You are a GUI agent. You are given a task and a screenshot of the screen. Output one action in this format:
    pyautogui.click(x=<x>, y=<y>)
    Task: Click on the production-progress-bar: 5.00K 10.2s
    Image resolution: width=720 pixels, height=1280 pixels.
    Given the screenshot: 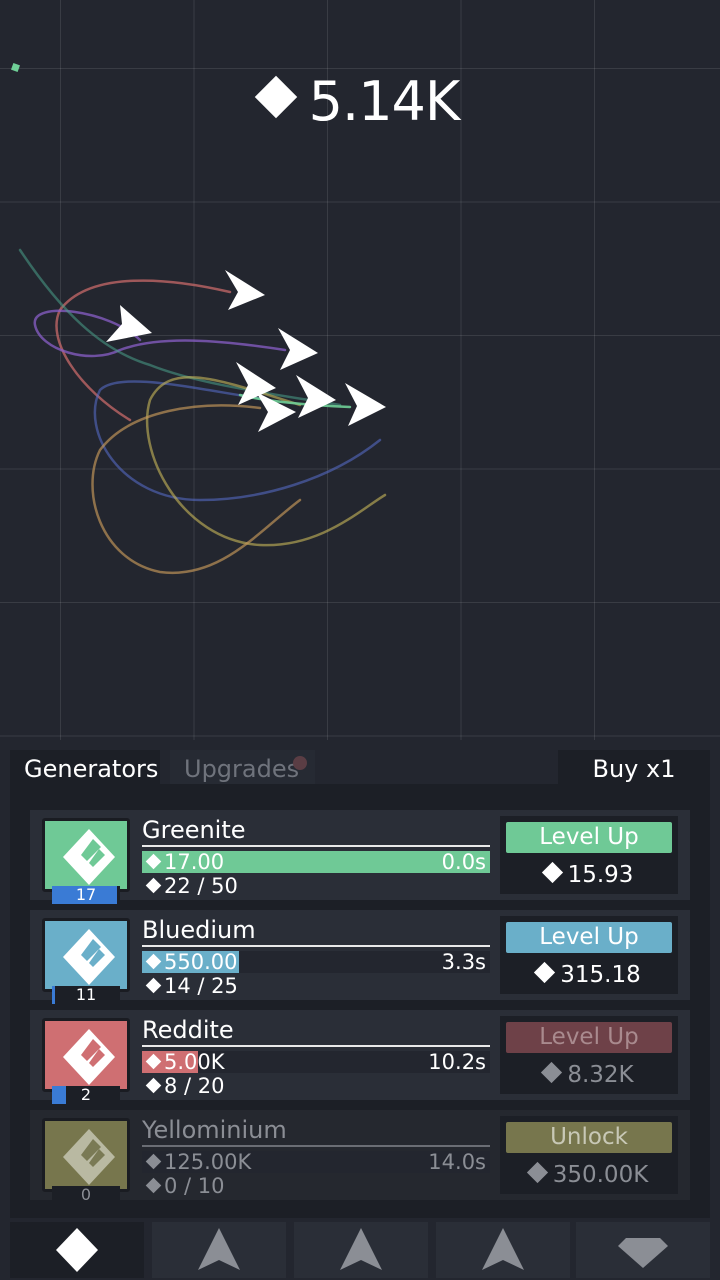 What is the action you would take?
    pyautogui.click(x=316, y=1062)
    